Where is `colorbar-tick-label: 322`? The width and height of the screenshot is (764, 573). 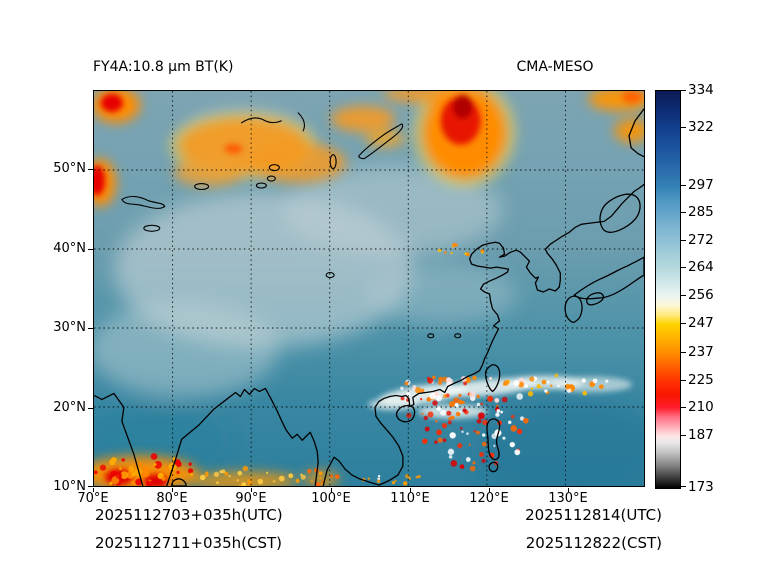
colorbar-tick-label: 322 is located at coordinates (701, 127).